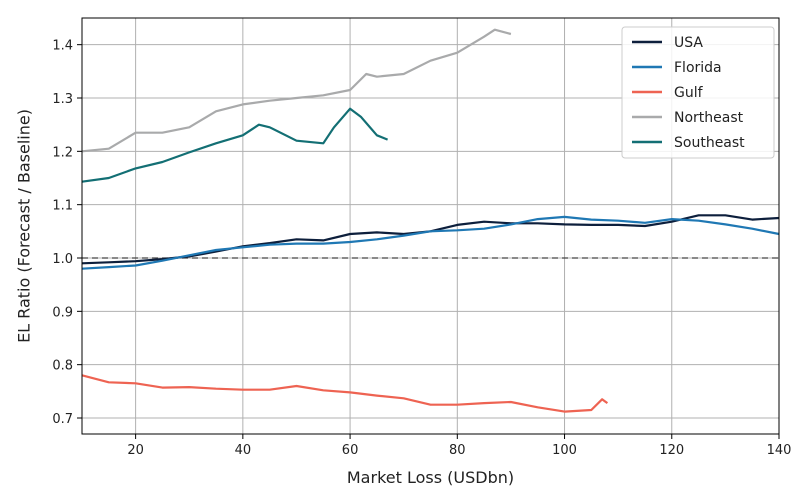 This screenshot has width=809, height=495. What do you see at coordinates (689, 93) in the screenshot?
I see `legend-entry-gulf: Gulf` at bounding box center [689, 93].